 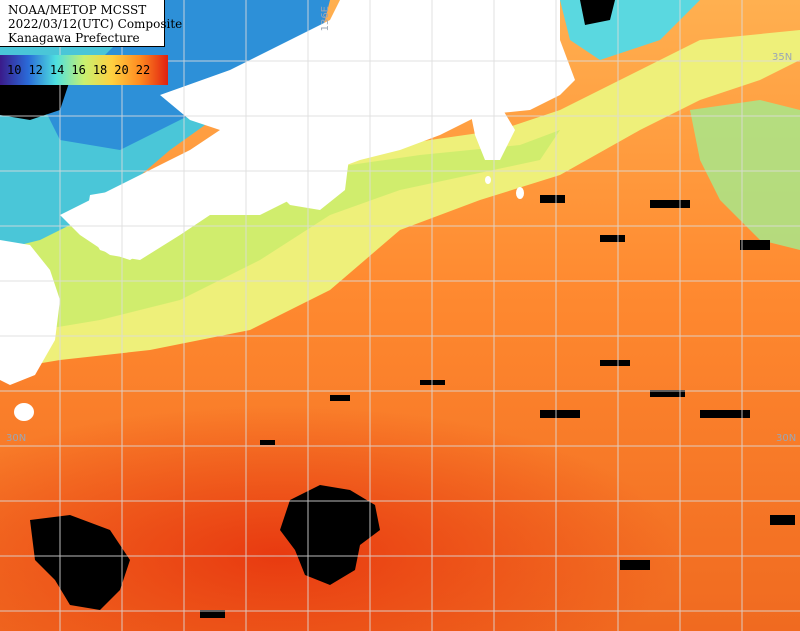 I want to click on scale-label: 16, so click(x=78, y=70).